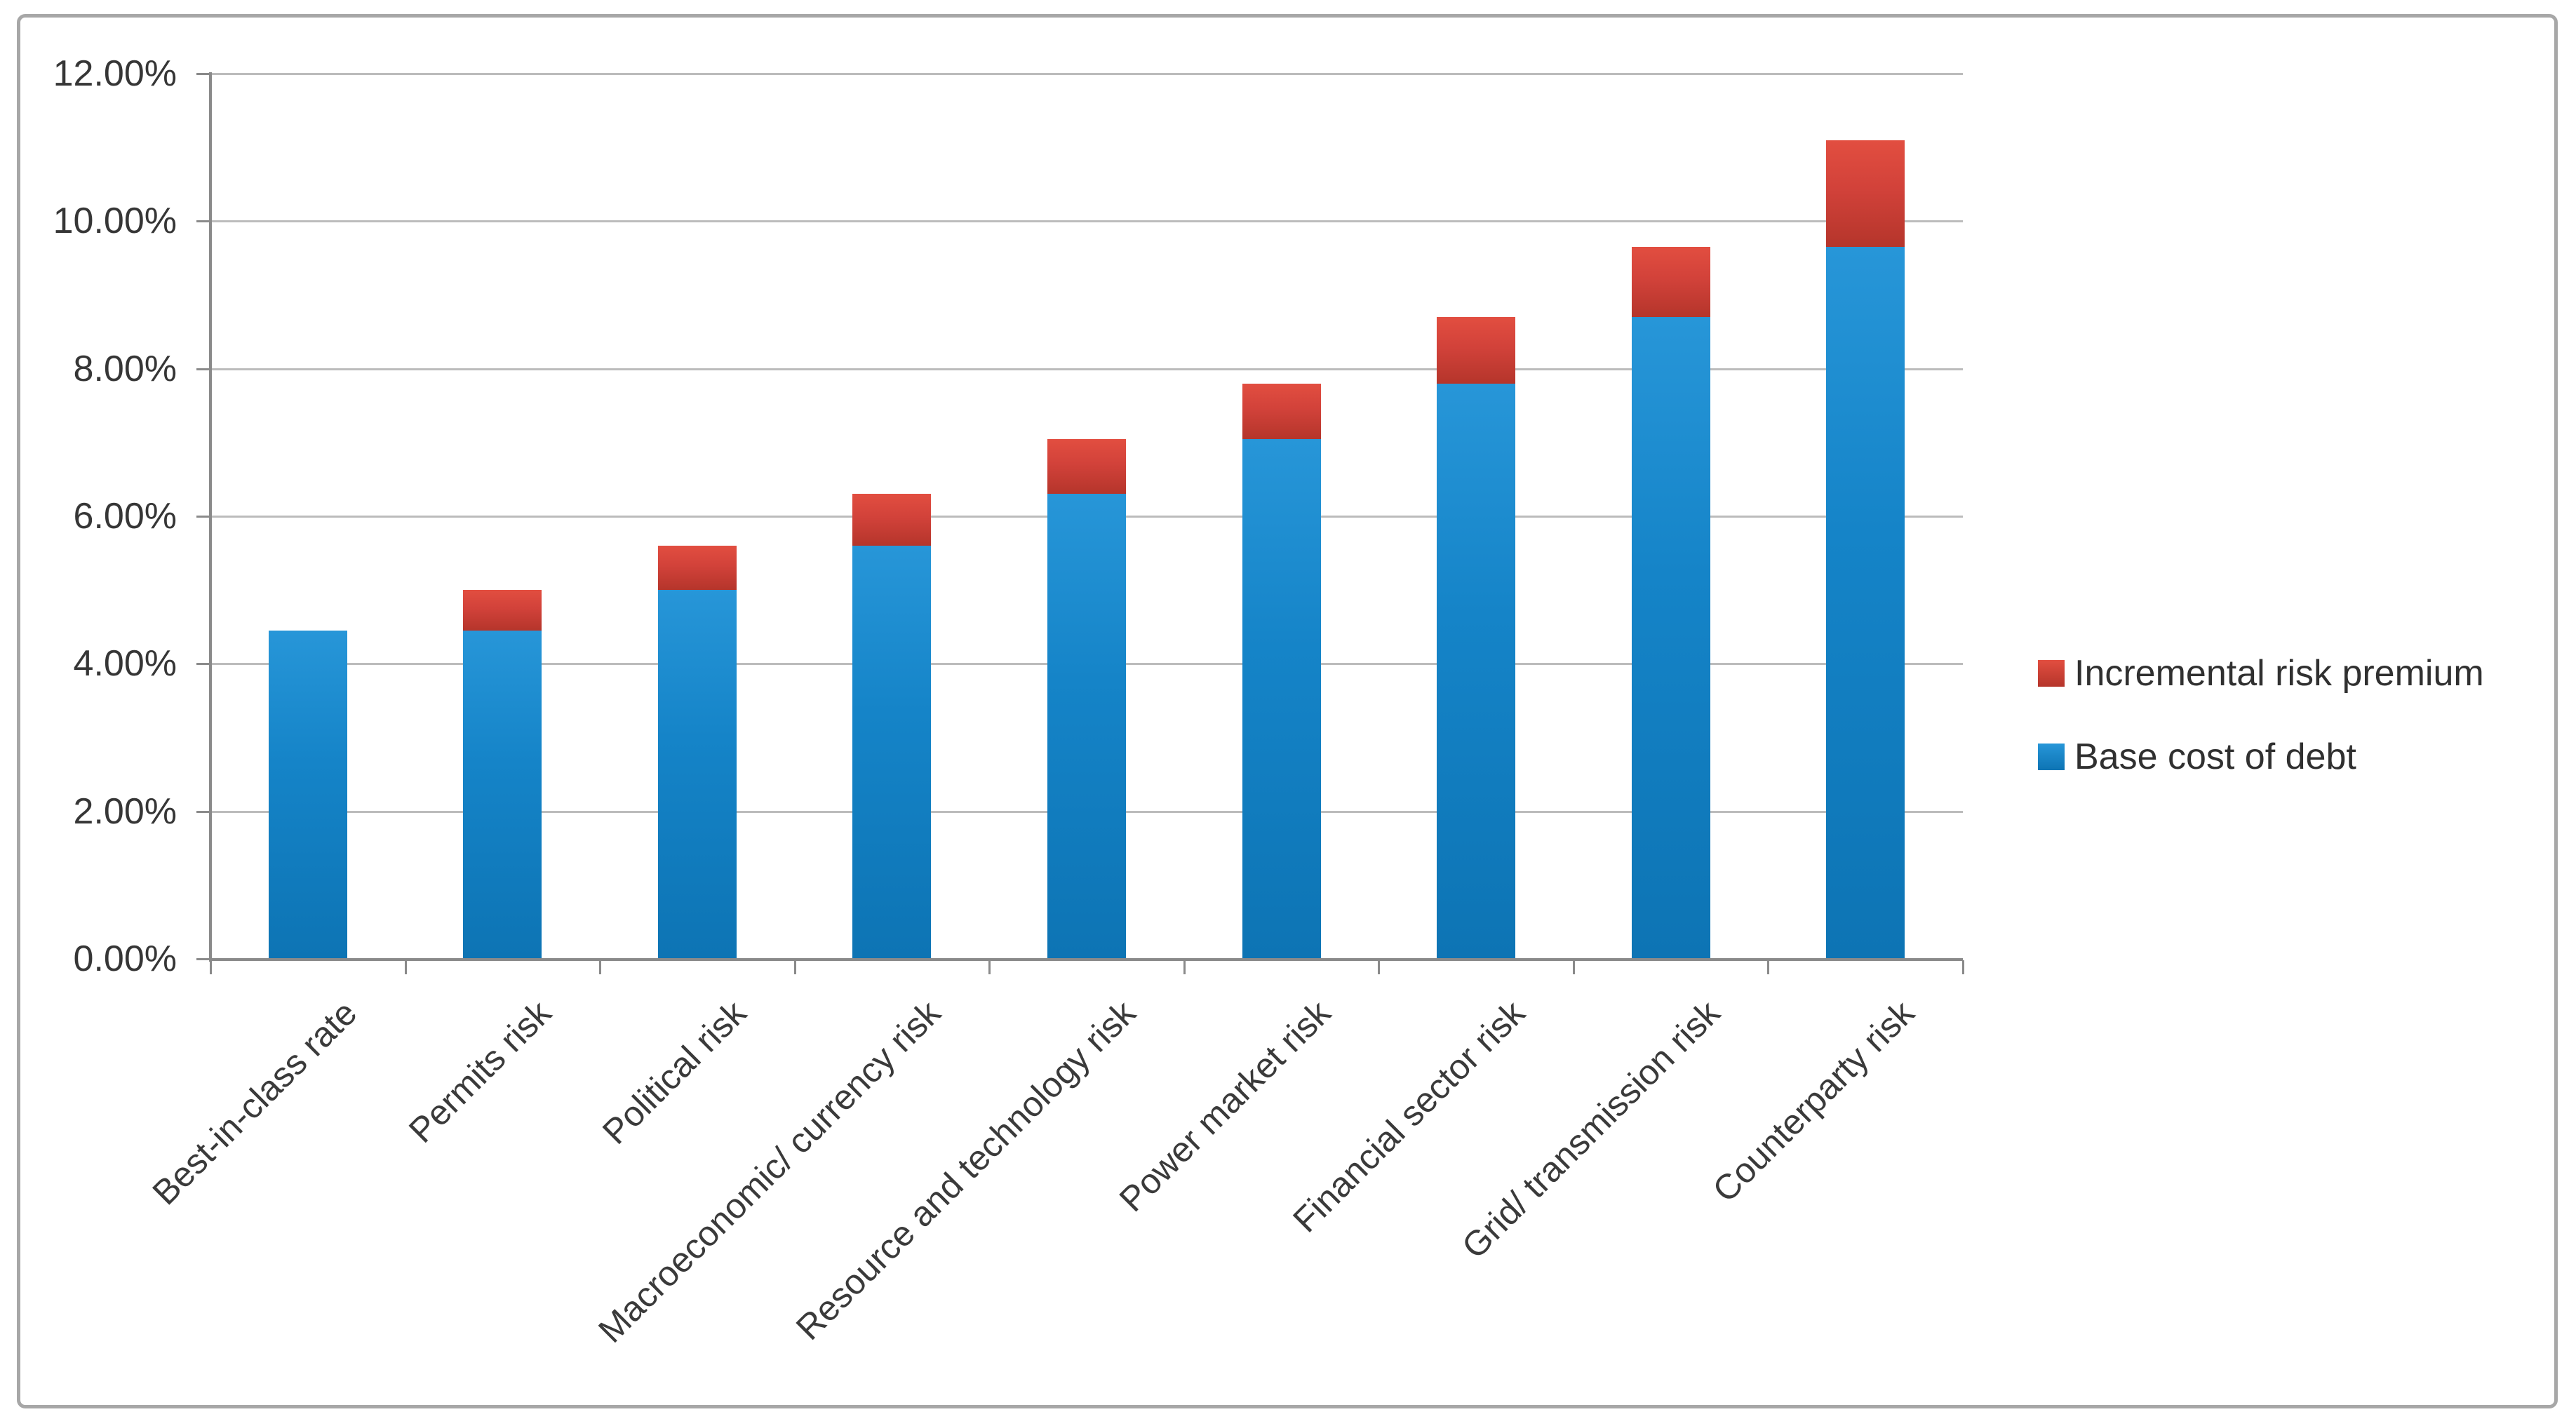 Image resolution: width=2576 pixels, height=1426 pixels. Describe the element at coordinates (1813, 1101) in the screenshot. I see `x-axis-category-label: Counterparty risk` at that location.